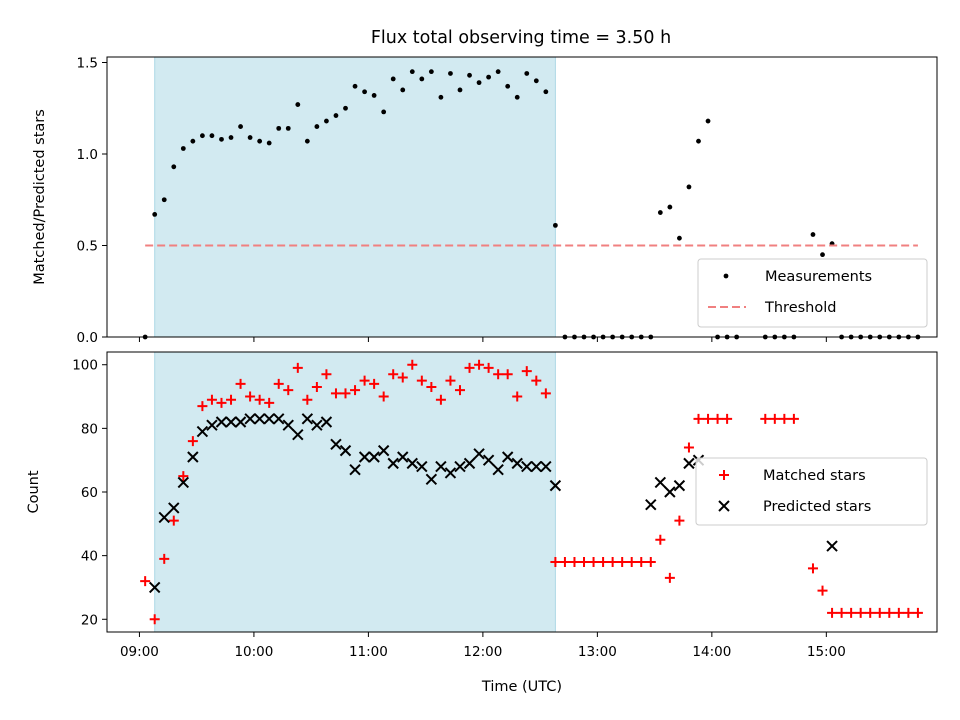 This screenshot has height=720, width=960. I want to click on top-ytick-label: 0.0, so click(87, 338).